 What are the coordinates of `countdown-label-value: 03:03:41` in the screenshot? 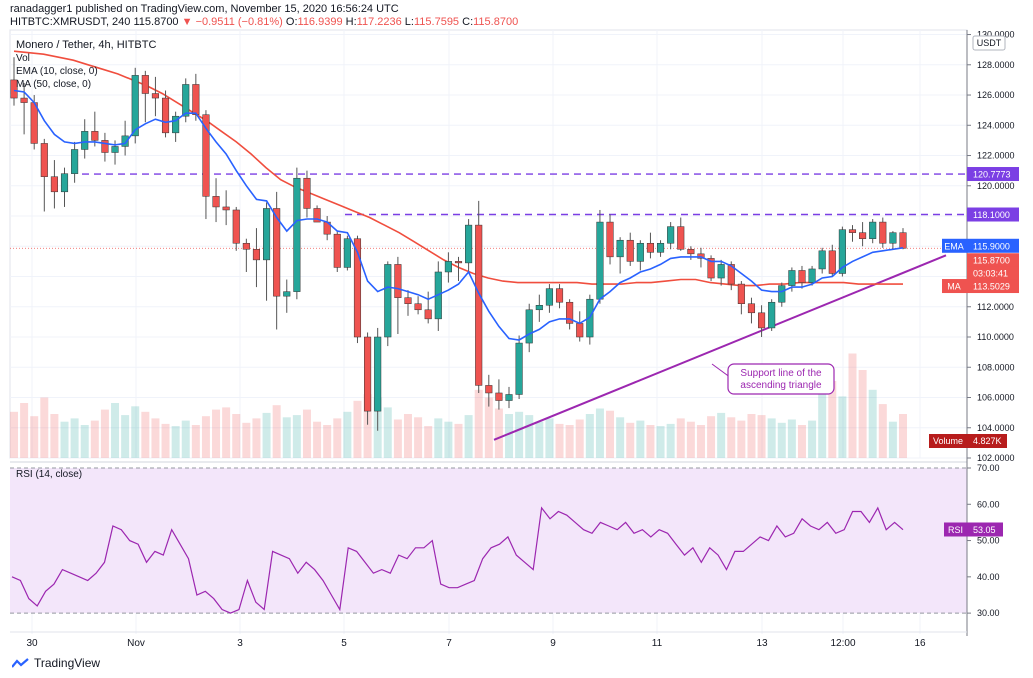 It's located at (990, 274).